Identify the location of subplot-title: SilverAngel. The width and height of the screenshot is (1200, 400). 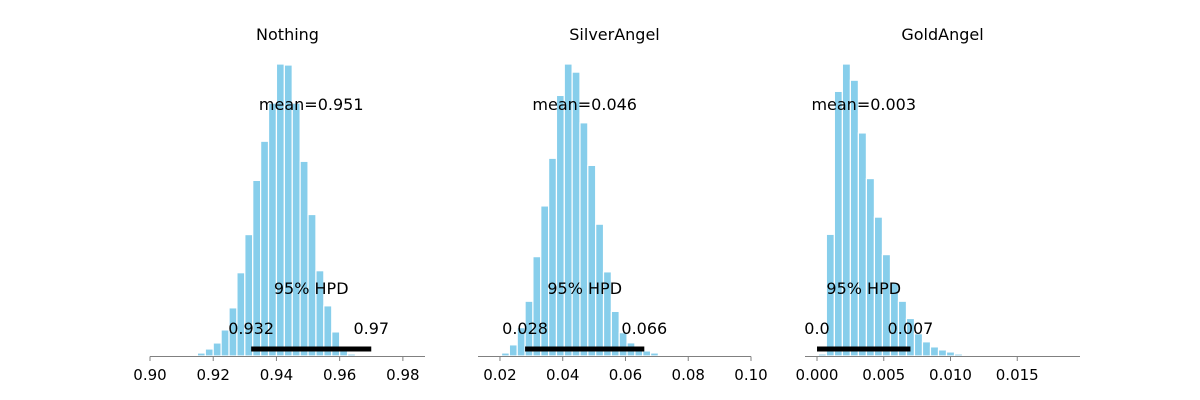
(614, 34).